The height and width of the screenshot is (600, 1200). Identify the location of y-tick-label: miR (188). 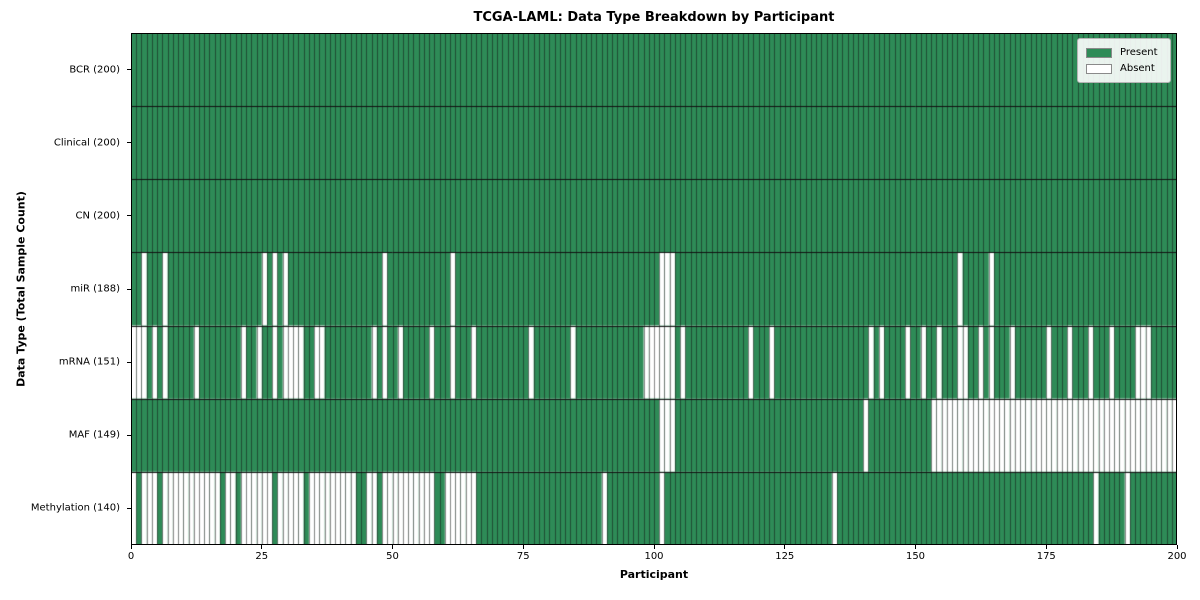
(95, 289).